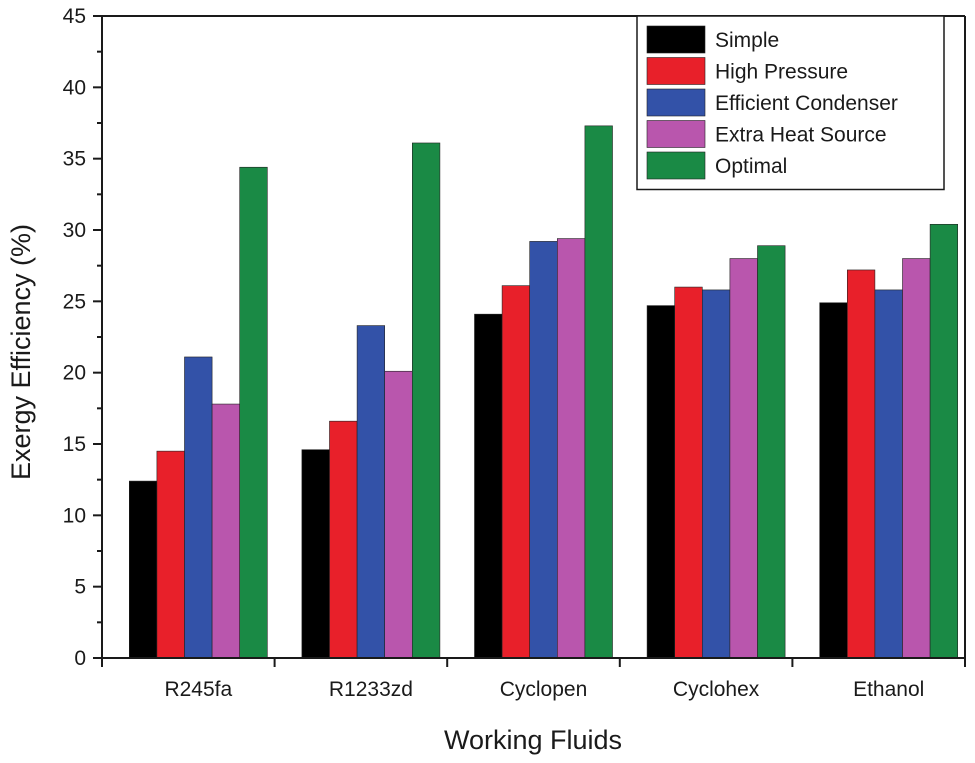 Image resolution: width=975 pixels, height=763 pixels. Describe the element at coordinates (74, 16) in the screenshot. I see `y-tick-label: 45` at that location.